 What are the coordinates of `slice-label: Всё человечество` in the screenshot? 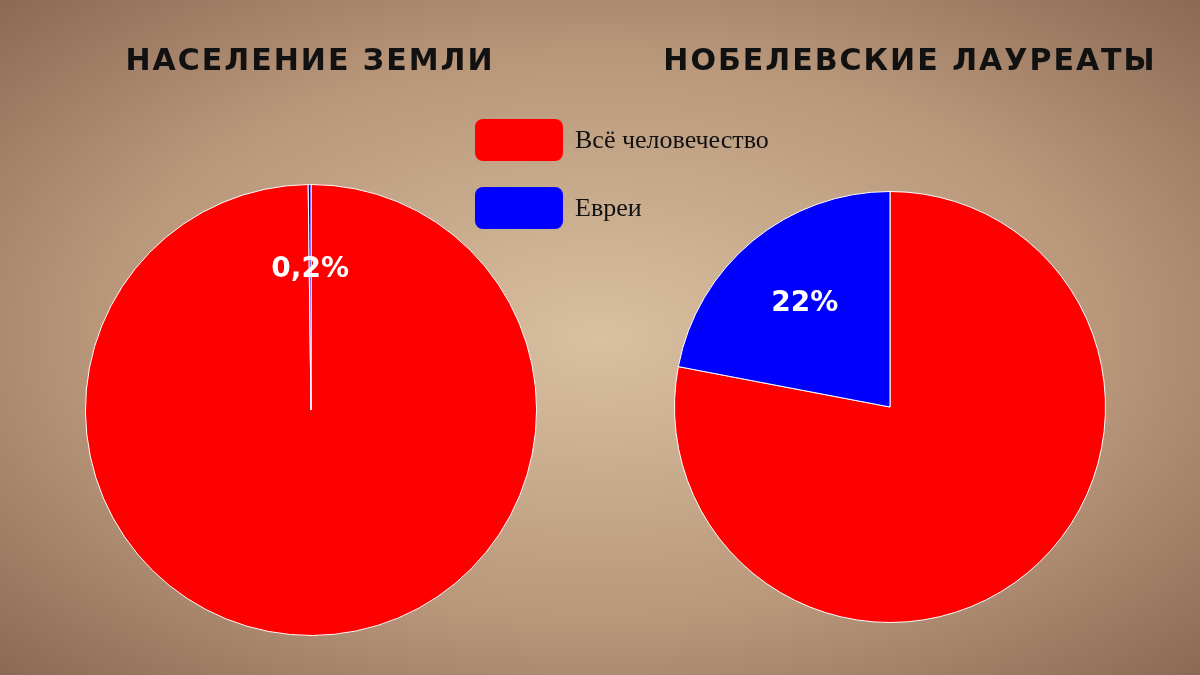 It's located at (672, 140).